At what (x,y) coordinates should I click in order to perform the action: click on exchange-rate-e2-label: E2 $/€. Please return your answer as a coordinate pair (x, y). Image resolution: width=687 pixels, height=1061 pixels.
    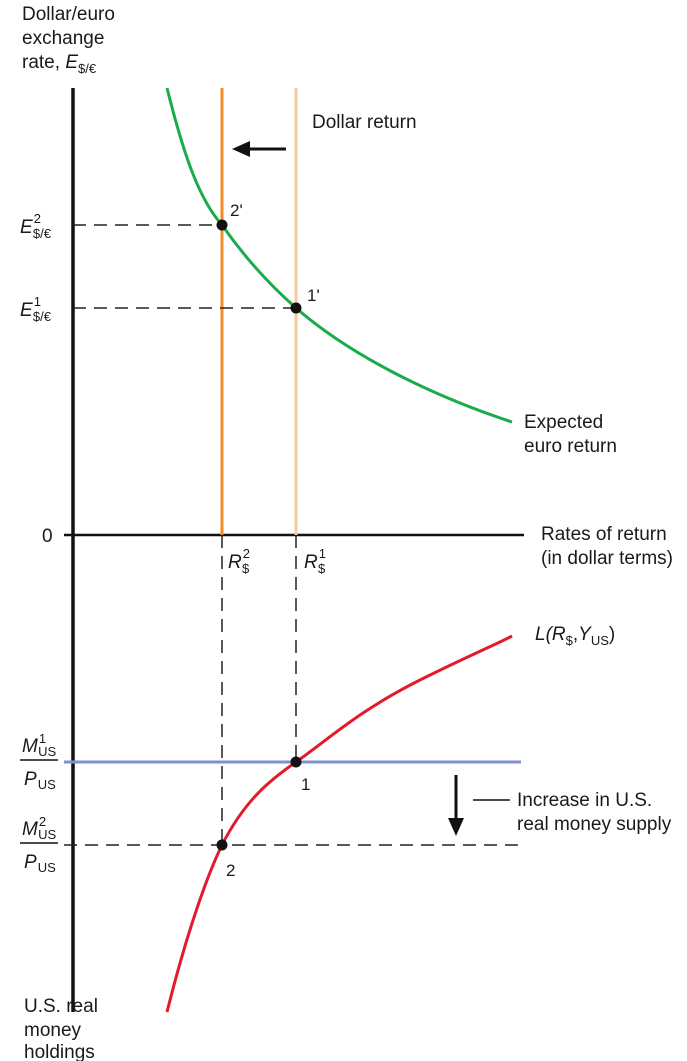
    Looking at the image, I should click on (36, 226).